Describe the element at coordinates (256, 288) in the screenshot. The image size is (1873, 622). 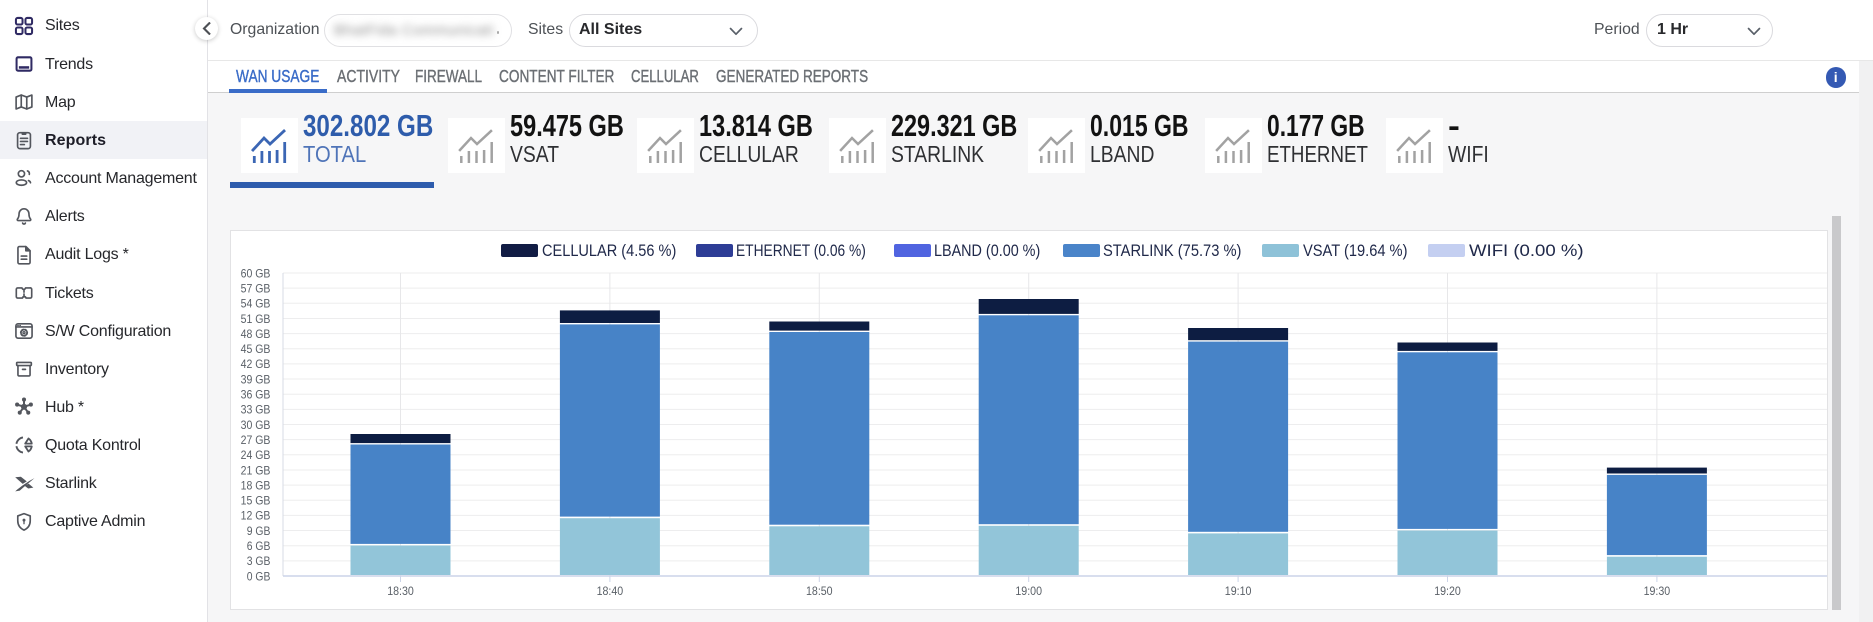
I see `svg-text: 57 GB` at that location.